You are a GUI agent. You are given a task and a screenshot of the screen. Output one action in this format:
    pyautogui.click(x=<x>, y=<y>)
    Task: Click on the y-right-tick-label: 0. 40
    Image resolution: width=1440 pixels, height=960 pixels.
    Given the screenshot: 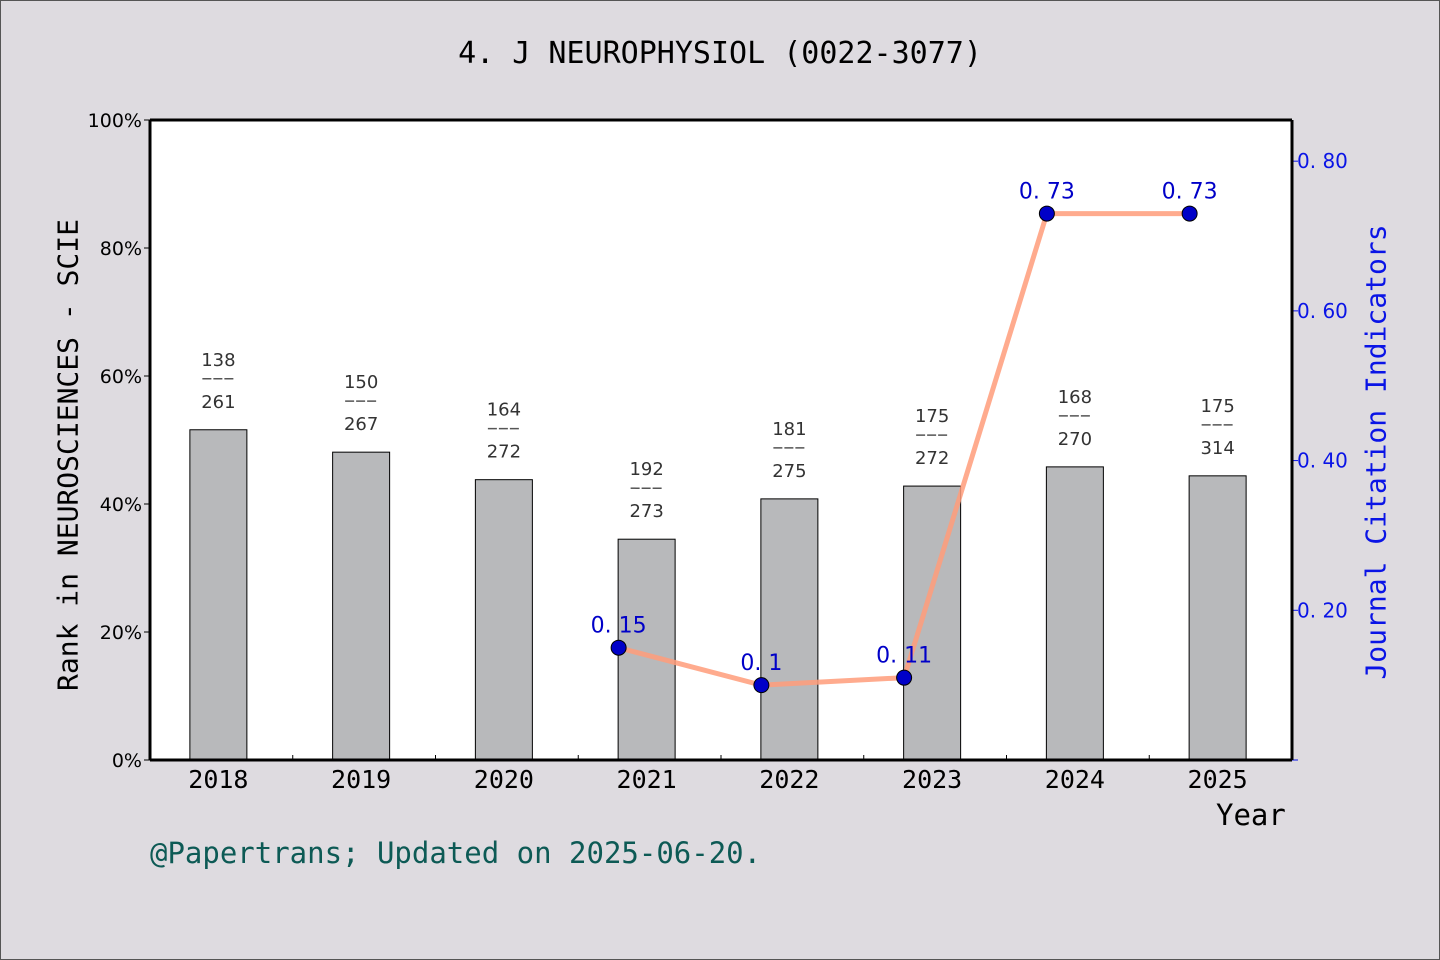 What is the action you would take?
    pyautogui.click(x=1322, y=461)
    